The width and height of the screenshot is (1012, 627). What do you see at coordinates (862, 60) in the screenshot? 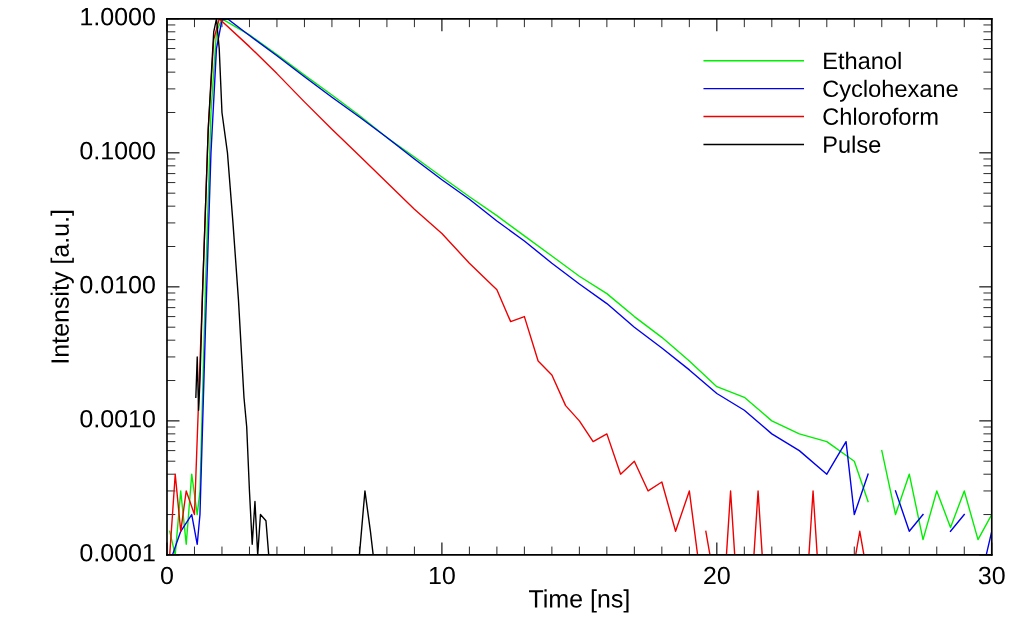
I see `legend-label: Ethanol` at bounding box center [862, 60].